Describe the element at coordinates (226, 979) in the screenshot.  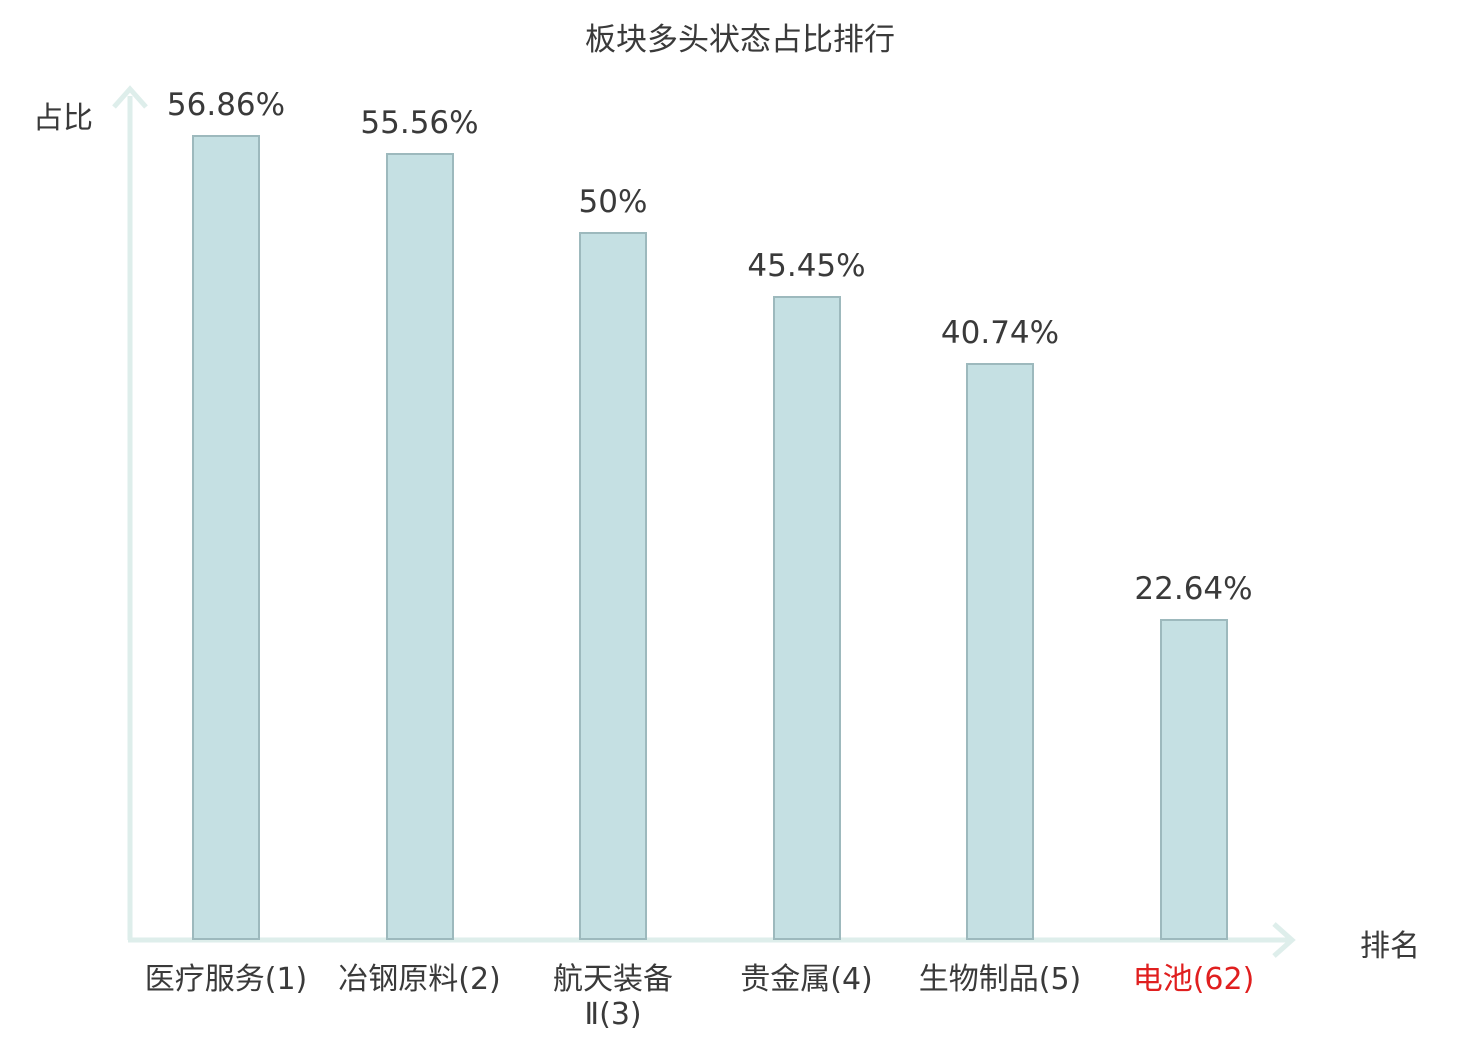
I see `category-label: 医疗服务(1)` at that location.